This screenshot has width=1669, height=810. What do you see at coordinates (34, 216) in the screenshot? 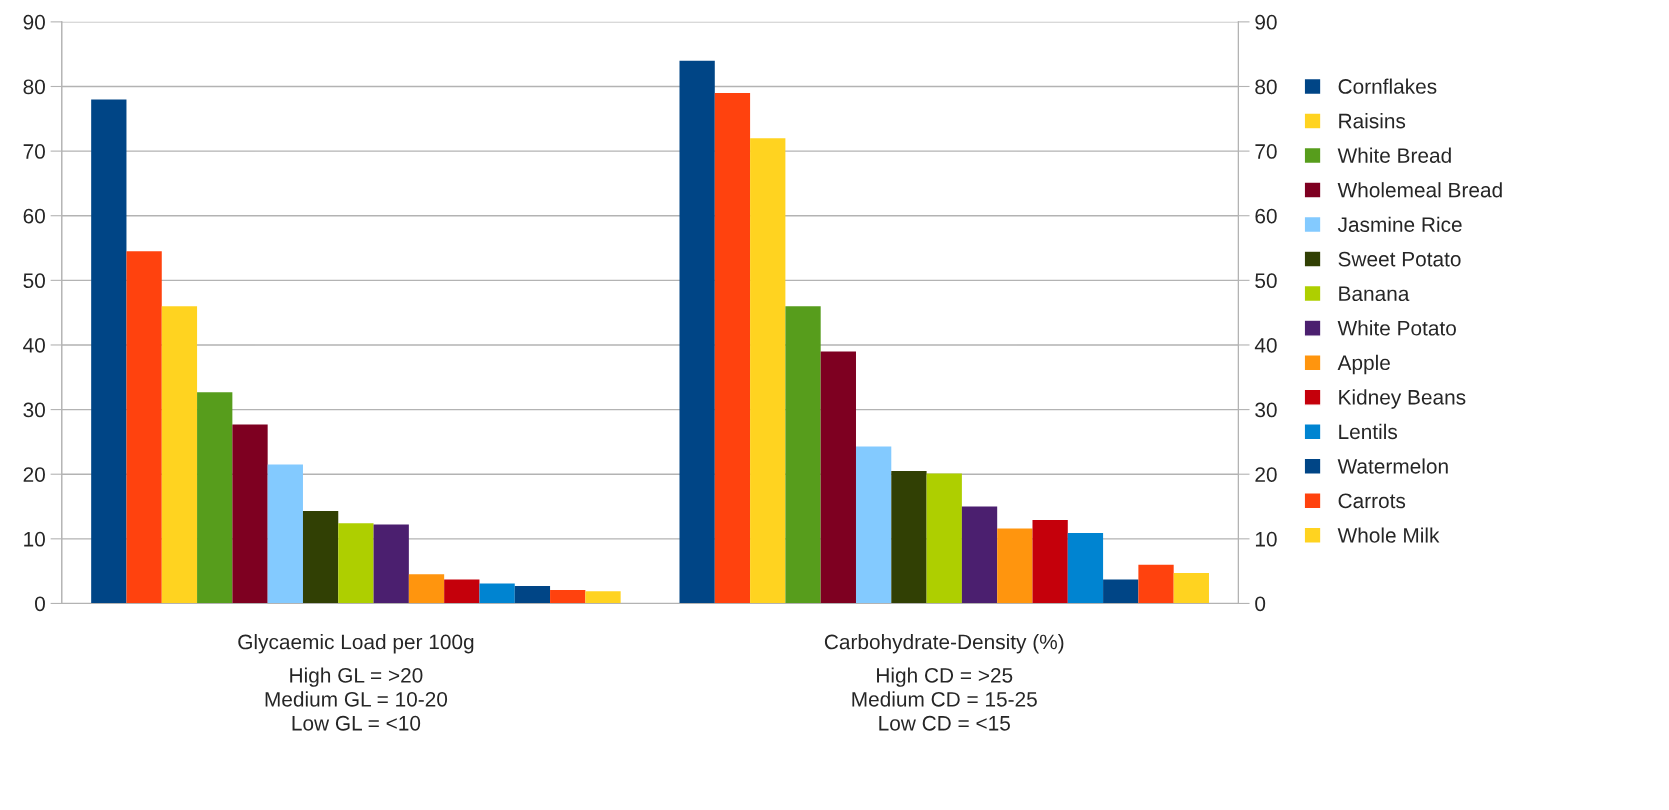
I see `y-tick-label: 60` at bounding box center [34, 216].